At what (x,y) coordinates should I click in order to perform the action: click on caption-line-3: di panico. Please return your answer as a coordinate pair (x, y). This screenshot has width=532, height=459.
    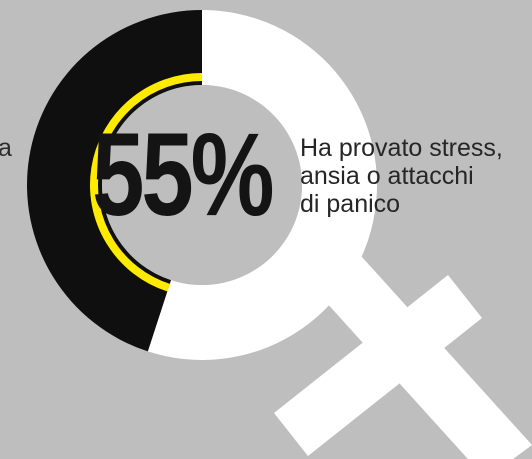
    Looking at the image, I should click on (350, 204).